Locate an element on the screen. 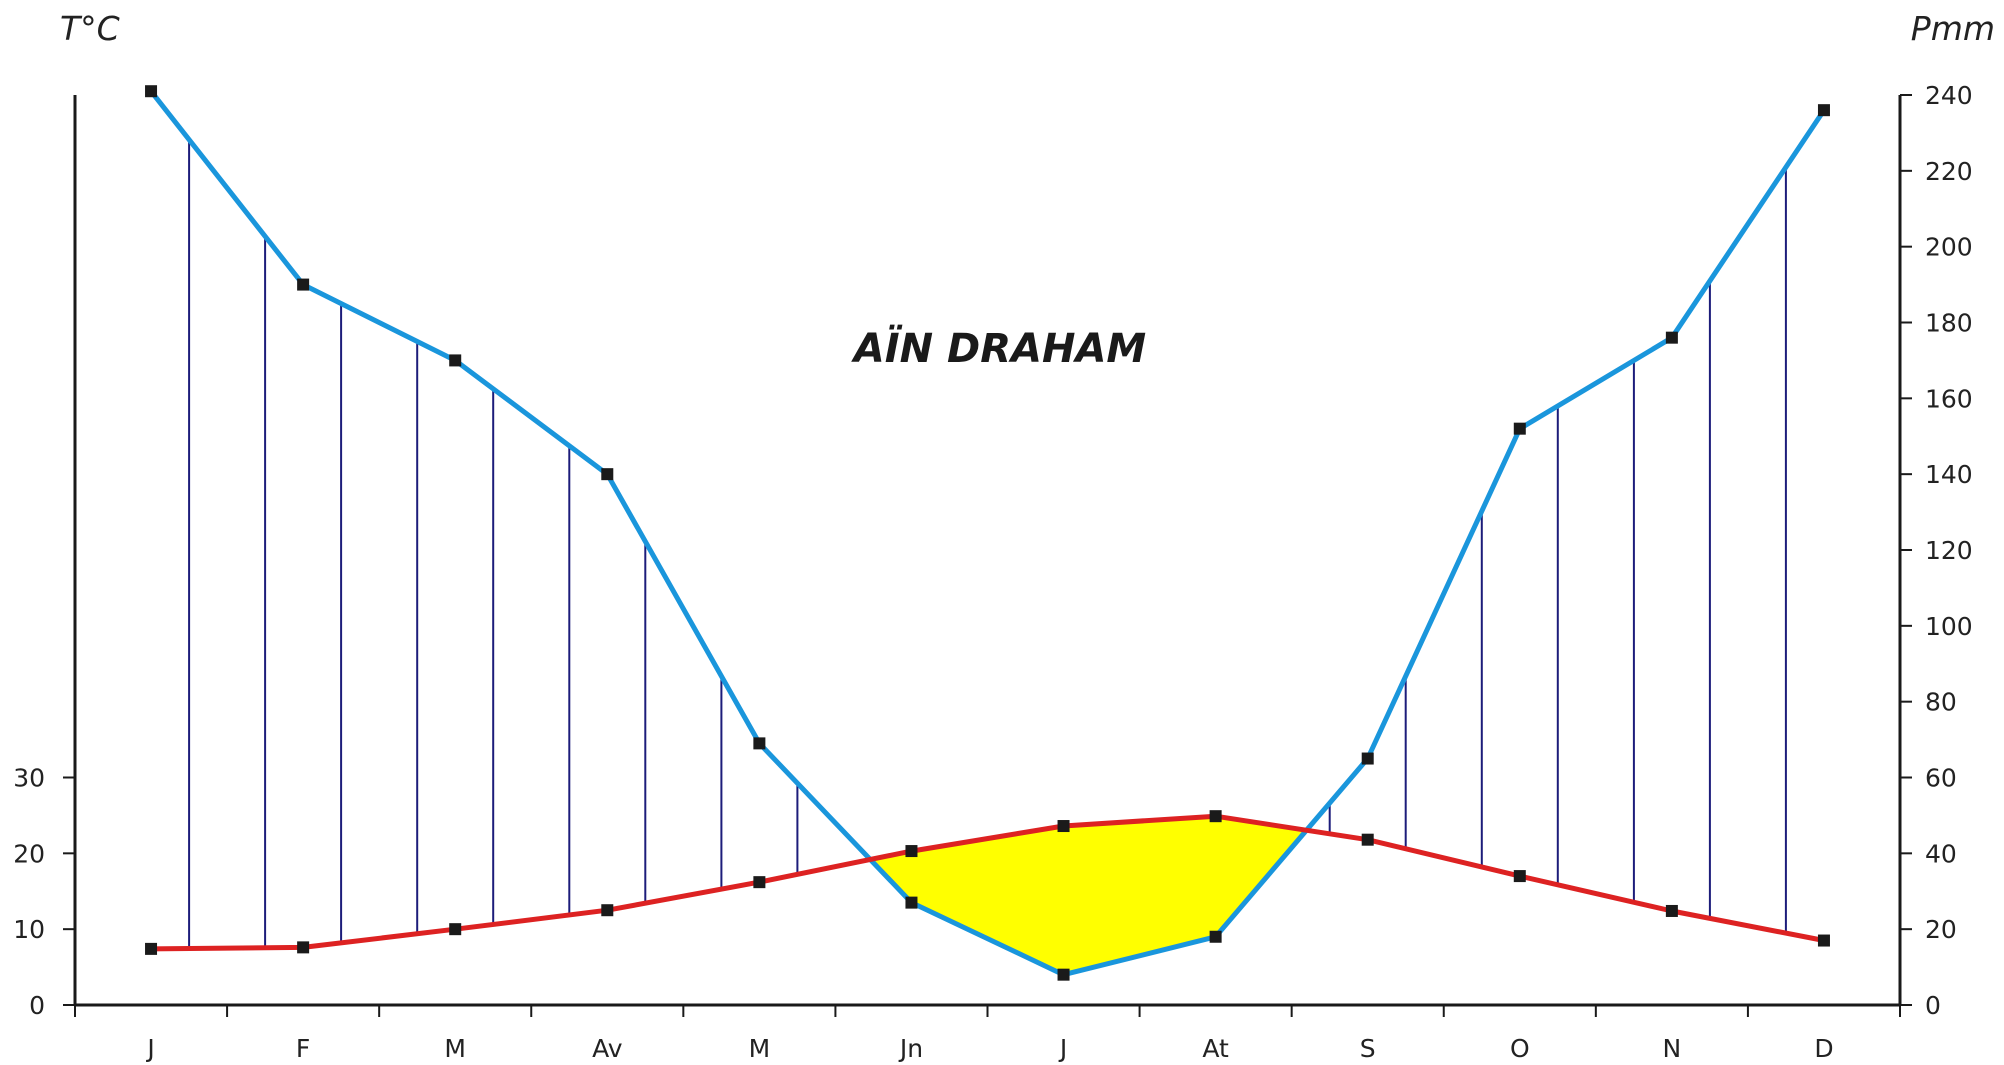 Image resolution: width=2004 pixels, height=1065 pixels. x-tick-label: S is located at coordinates (1368, 1048).